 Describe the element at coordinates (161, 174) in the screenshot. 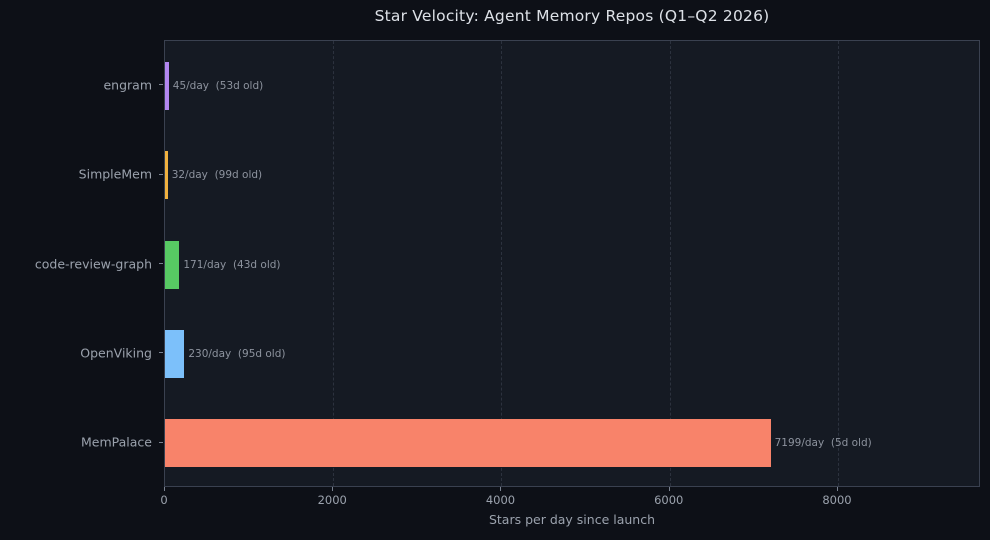

I see `y-tick-mark-SimpleMem` at that location.